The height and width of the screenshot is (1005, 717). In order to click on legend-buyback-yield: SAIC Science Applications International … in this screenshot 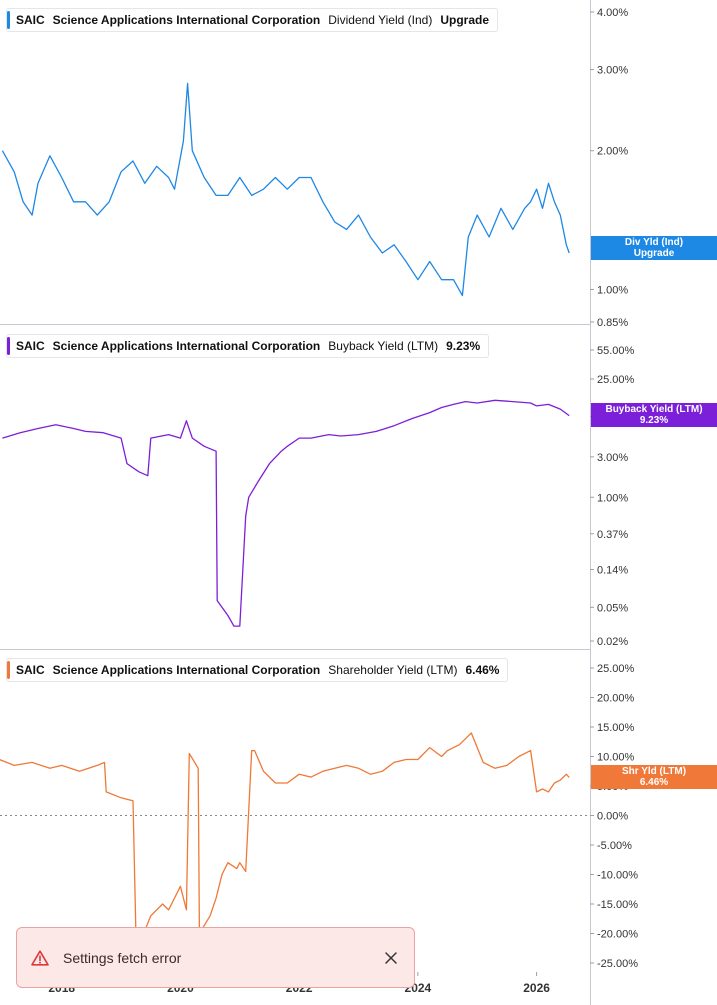, I will do `click(248, 346)`.